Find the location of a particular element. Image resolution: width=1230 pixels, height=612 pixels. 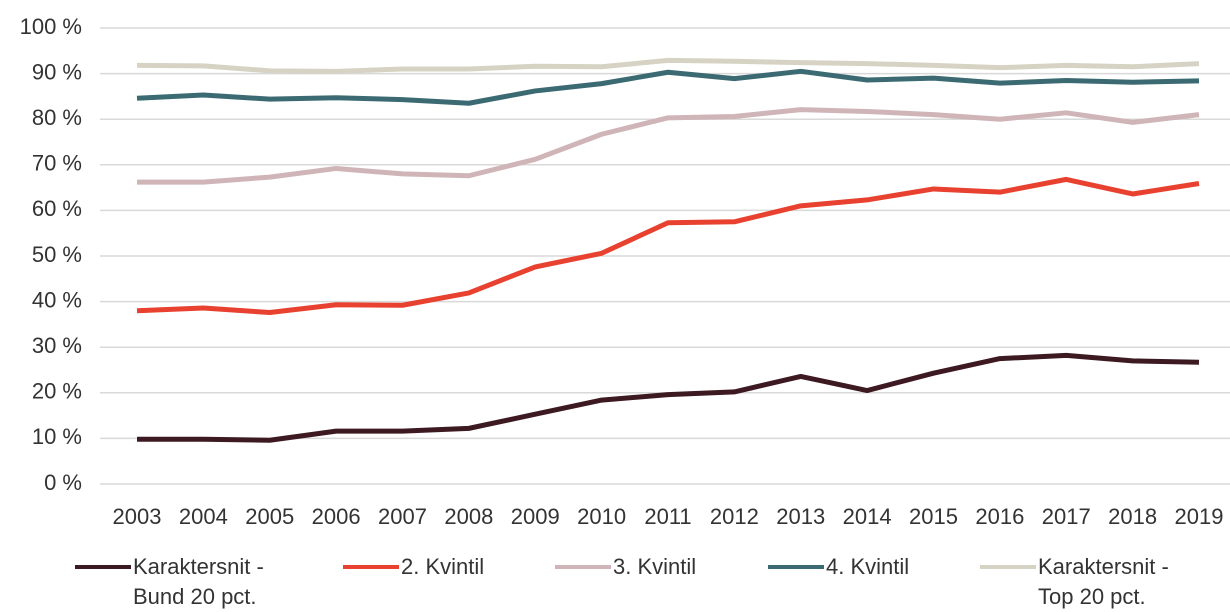

legend-label: 4. Kvintil is located at coordinates (868, 566).